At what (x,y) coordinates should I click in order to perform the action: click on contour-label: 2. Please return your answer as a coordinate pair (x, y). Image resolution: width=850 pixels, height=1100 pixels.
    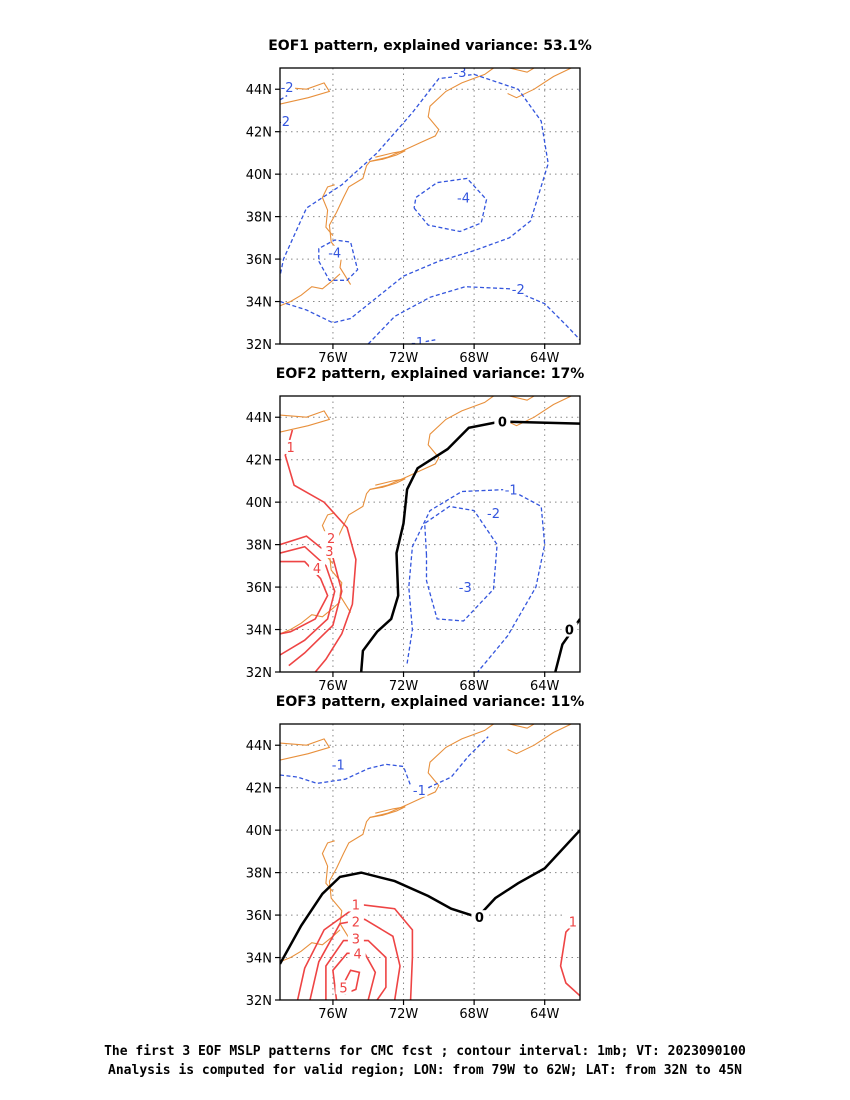
    Looking at the image, I should click on (356, 922).